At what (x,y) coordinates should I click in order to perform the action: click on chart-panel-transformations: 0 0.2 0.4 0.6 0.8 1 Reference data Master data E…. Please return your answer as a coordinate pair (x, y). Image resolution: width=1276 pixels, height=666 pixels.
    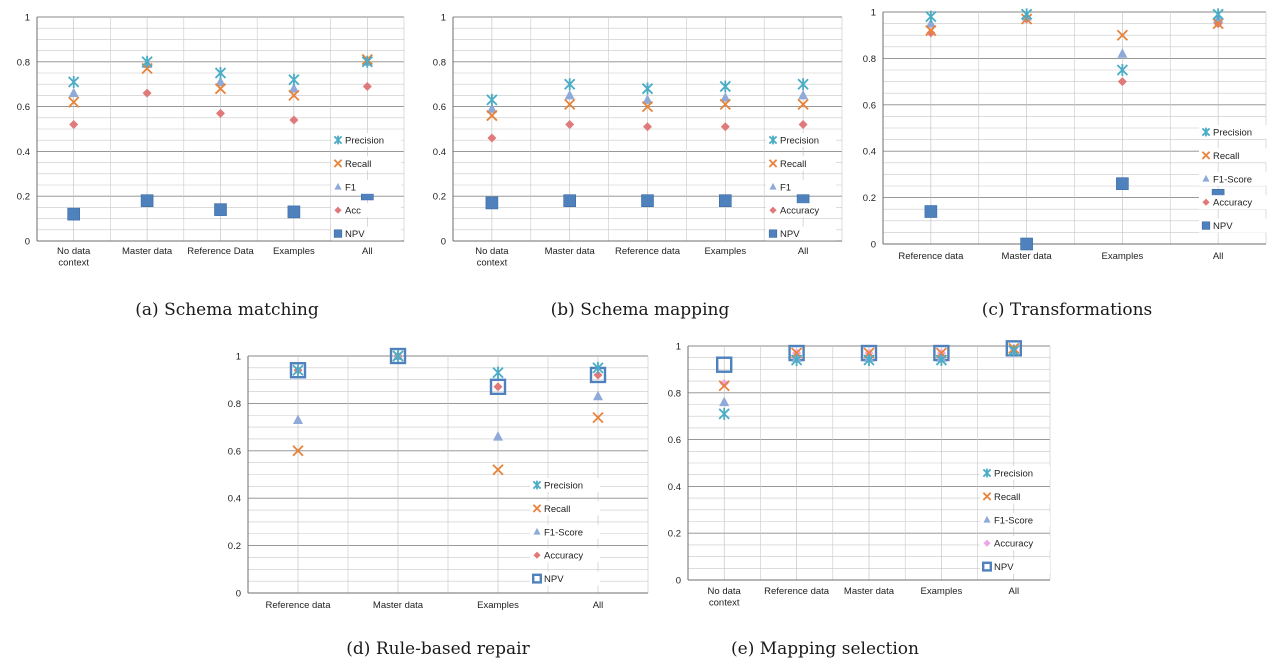
    Looking at the image, I should click on (1064, 150).